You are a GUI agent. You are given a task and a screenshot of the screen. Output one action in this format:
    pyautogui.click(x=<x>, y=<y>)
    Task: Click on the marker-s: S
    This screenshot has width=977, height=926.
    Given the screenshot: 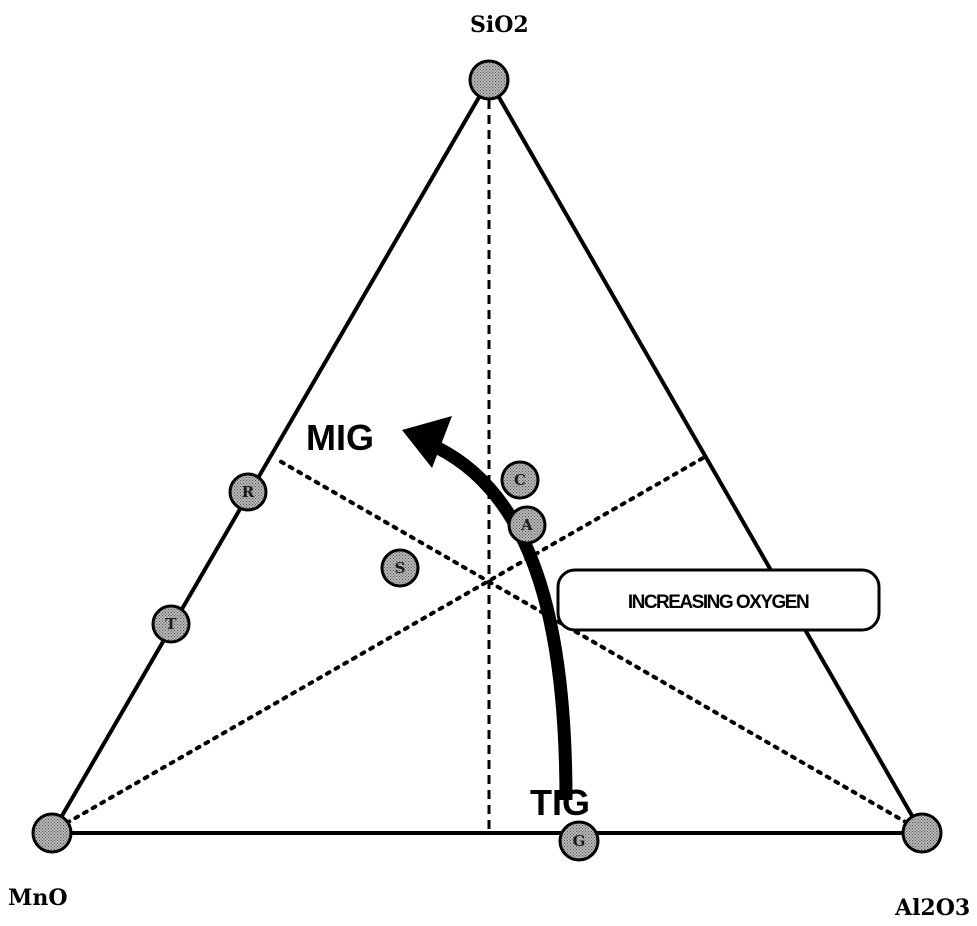 What is the action you would take?
    pyautogui.click(x=400, y=568)
    